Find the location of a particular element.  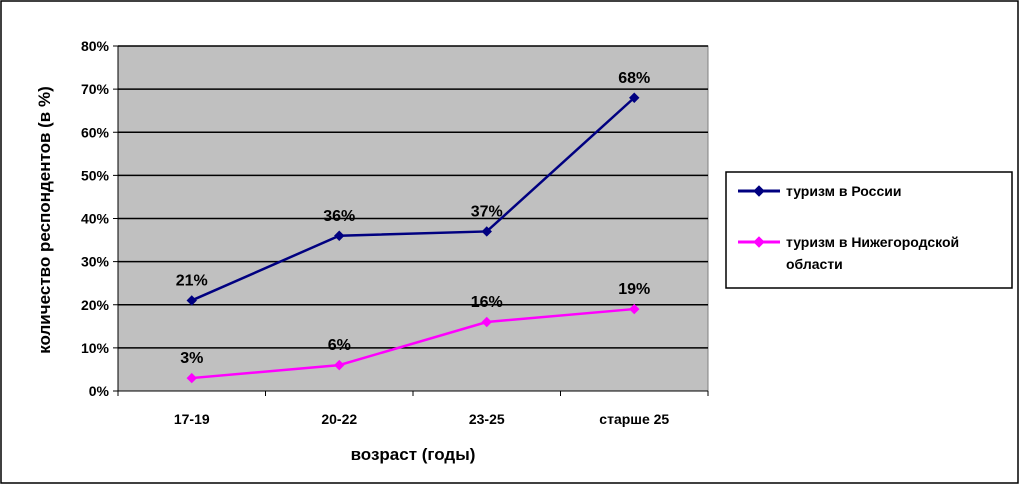

data-label-russia: 68% is located at coordinates (634, 78).